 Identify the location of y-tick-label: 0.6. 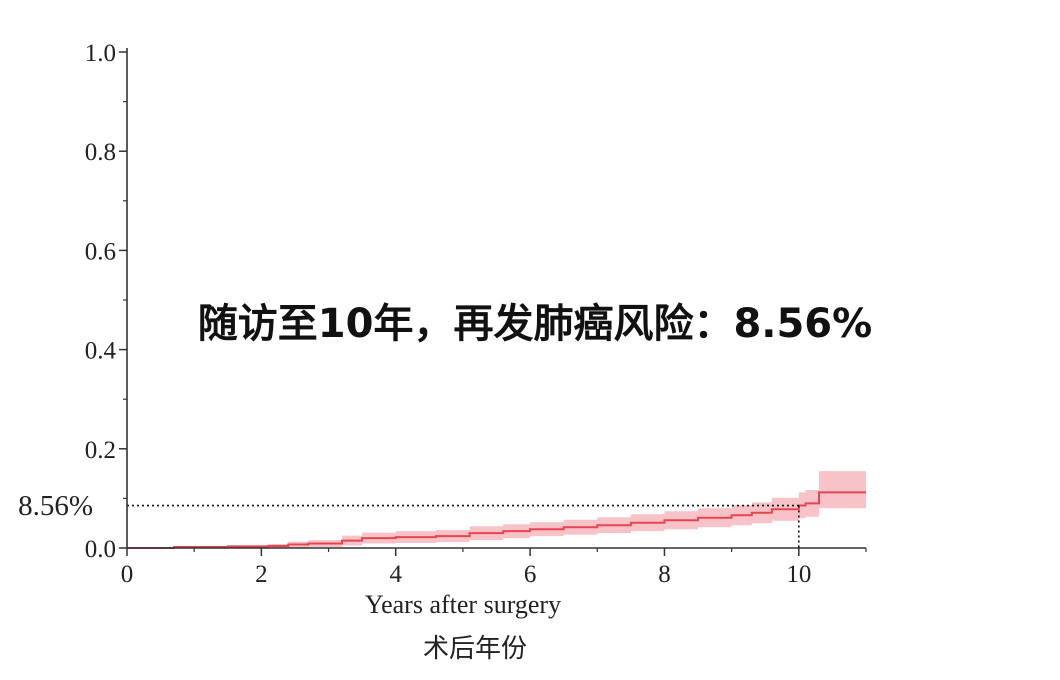
(100, 251).